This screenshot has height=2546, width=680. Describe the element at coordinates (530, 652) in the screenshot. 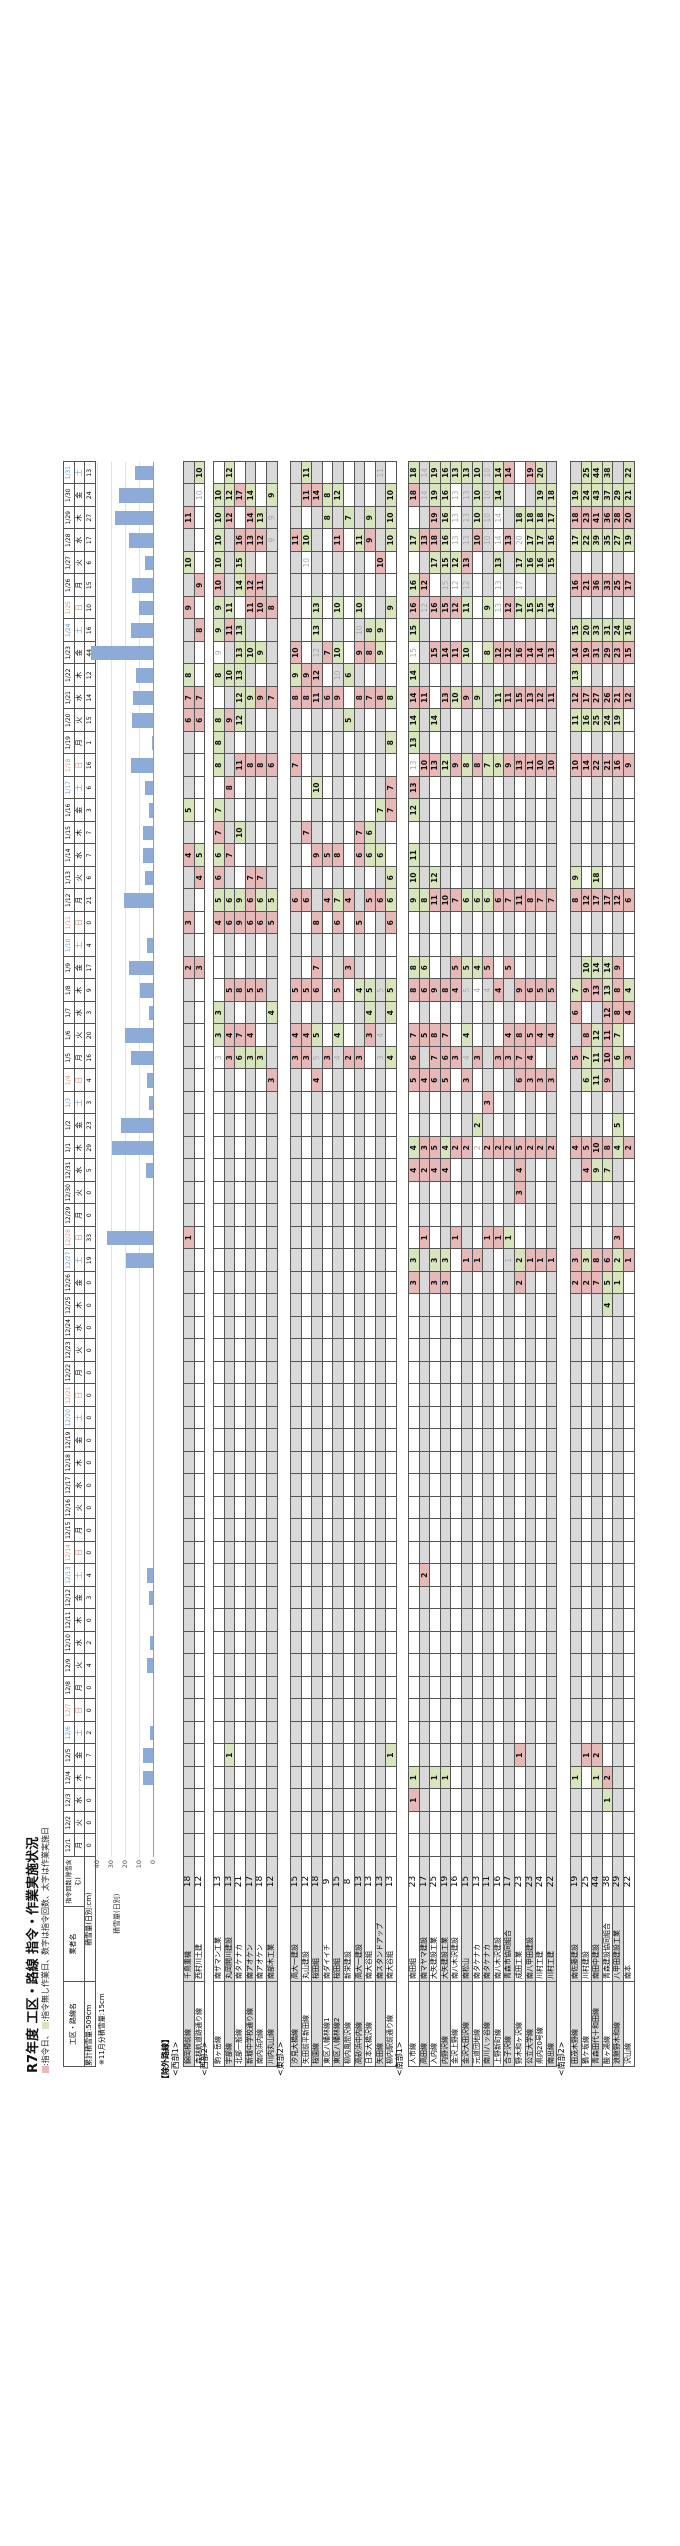

I see `day-cell: 14` at that location.